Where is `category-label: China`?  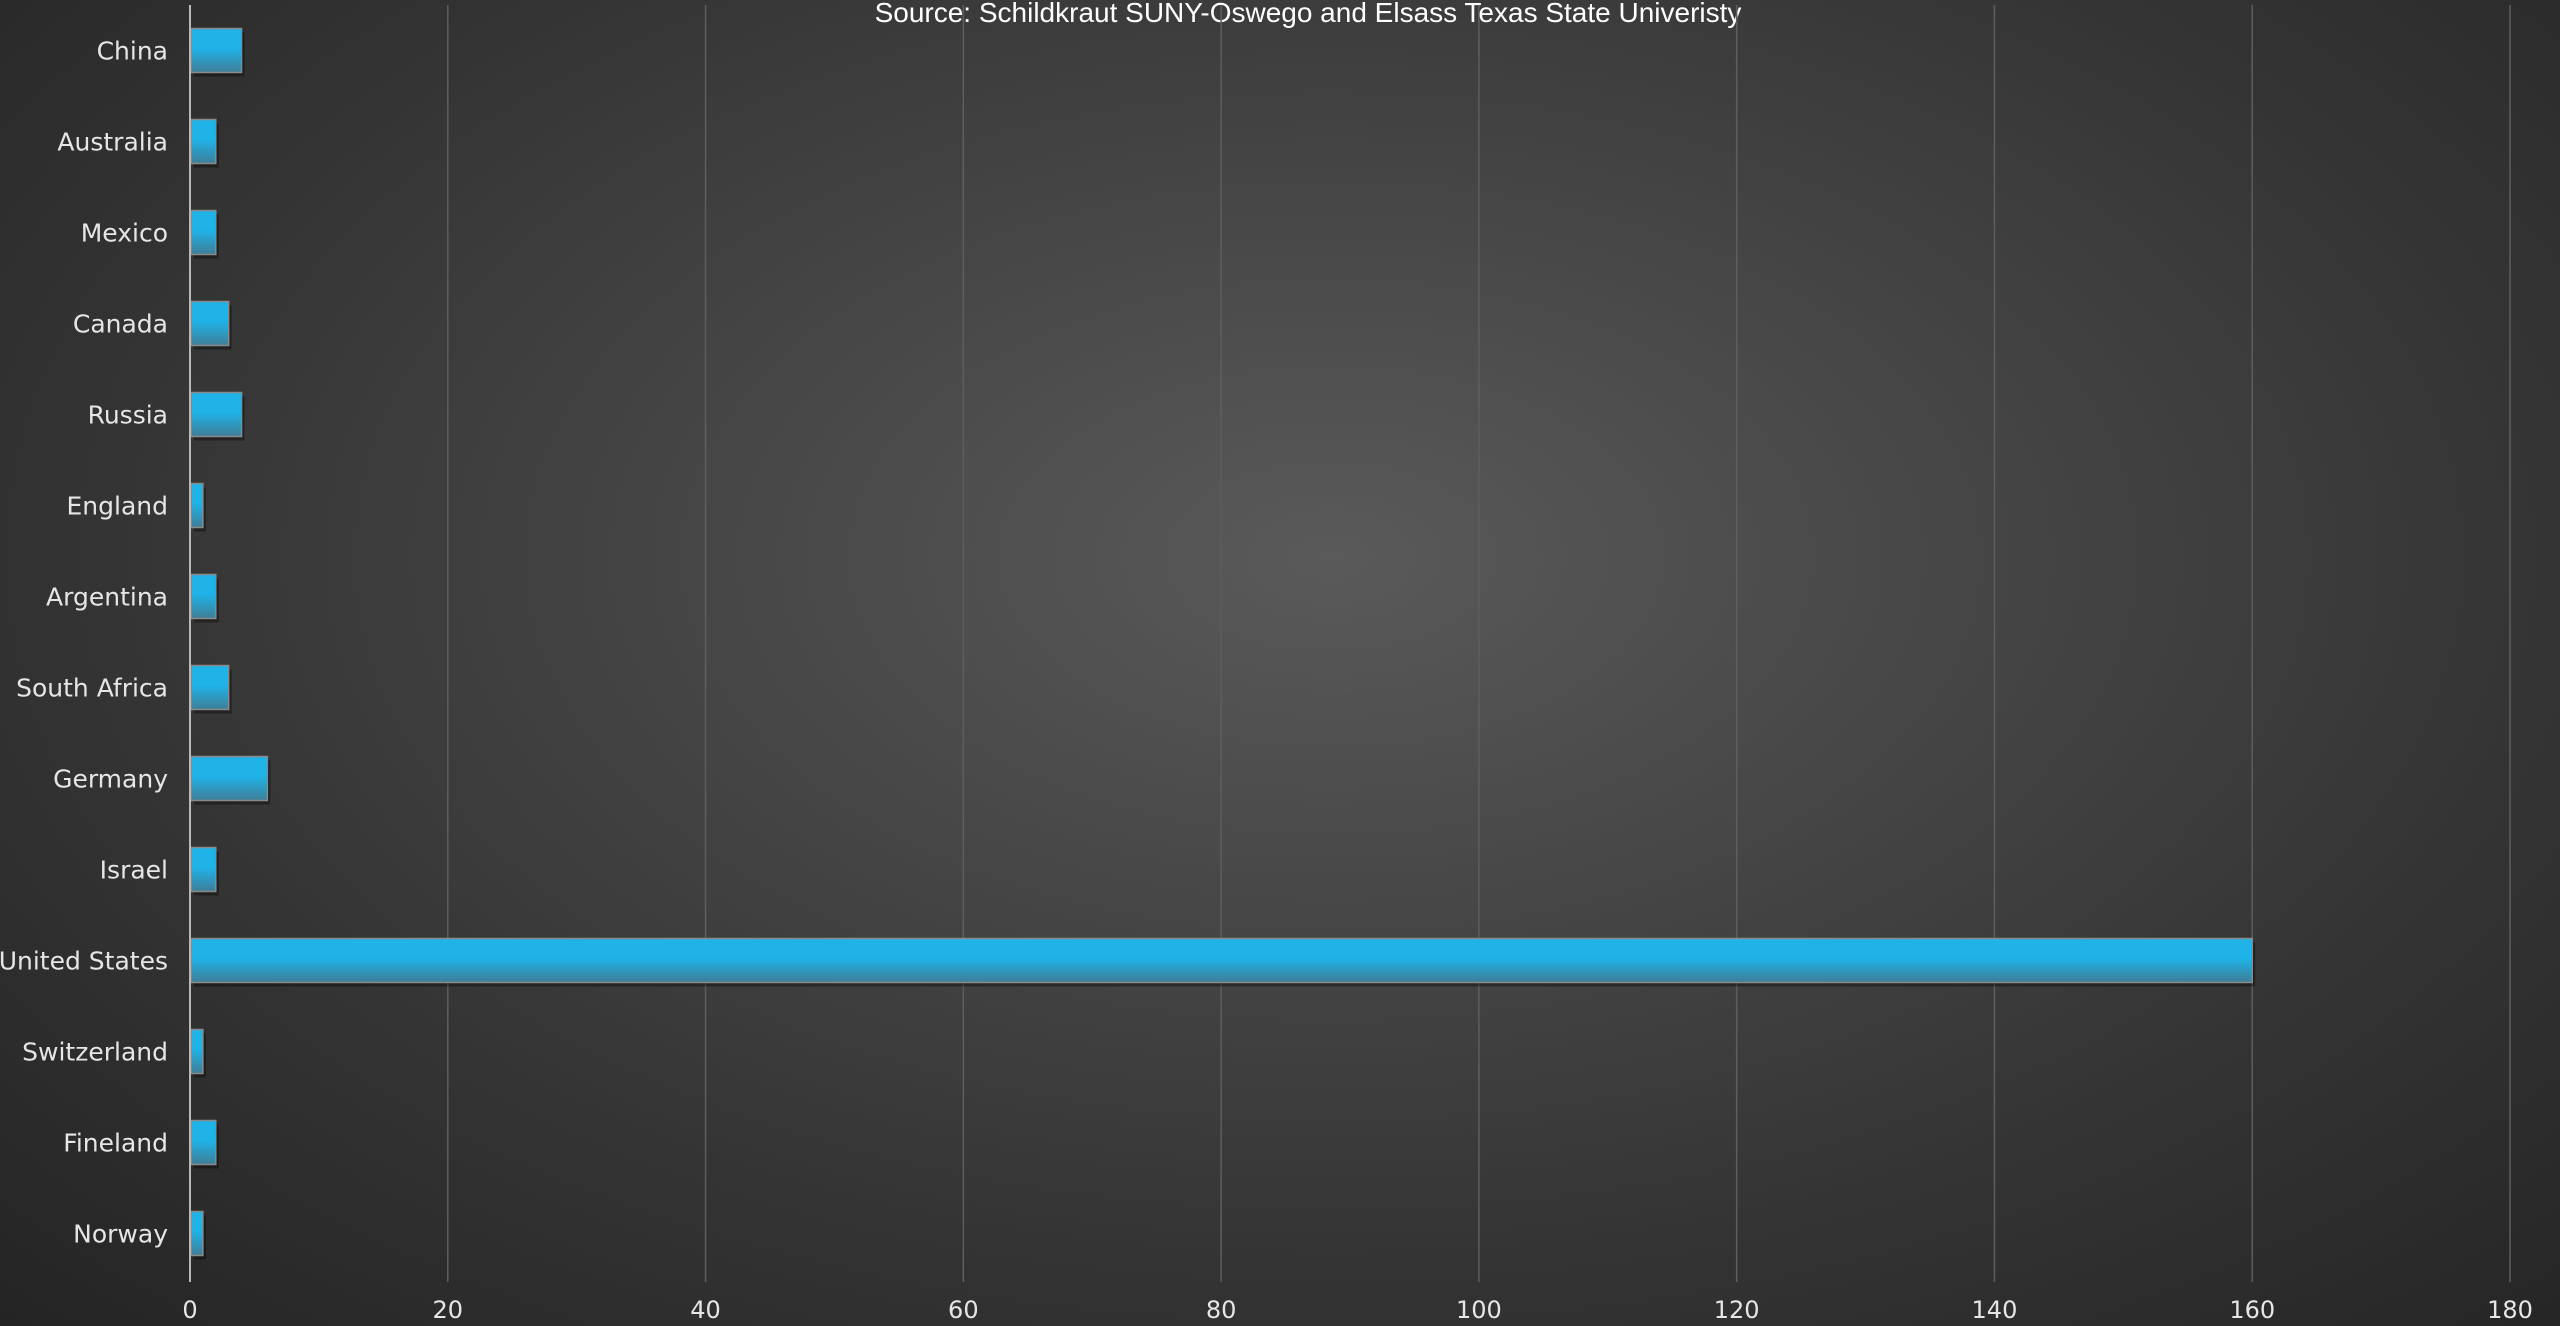 category-label: China is located at coordinates (132, 51).